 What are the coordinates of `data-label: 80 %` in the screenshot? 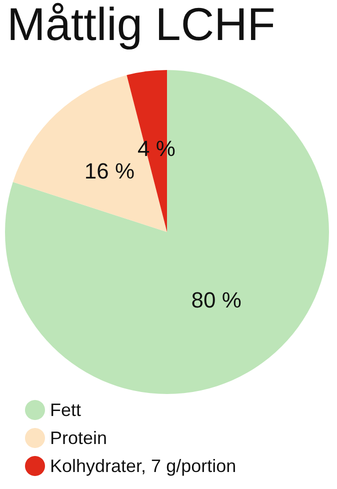 It's located at (216, 299).